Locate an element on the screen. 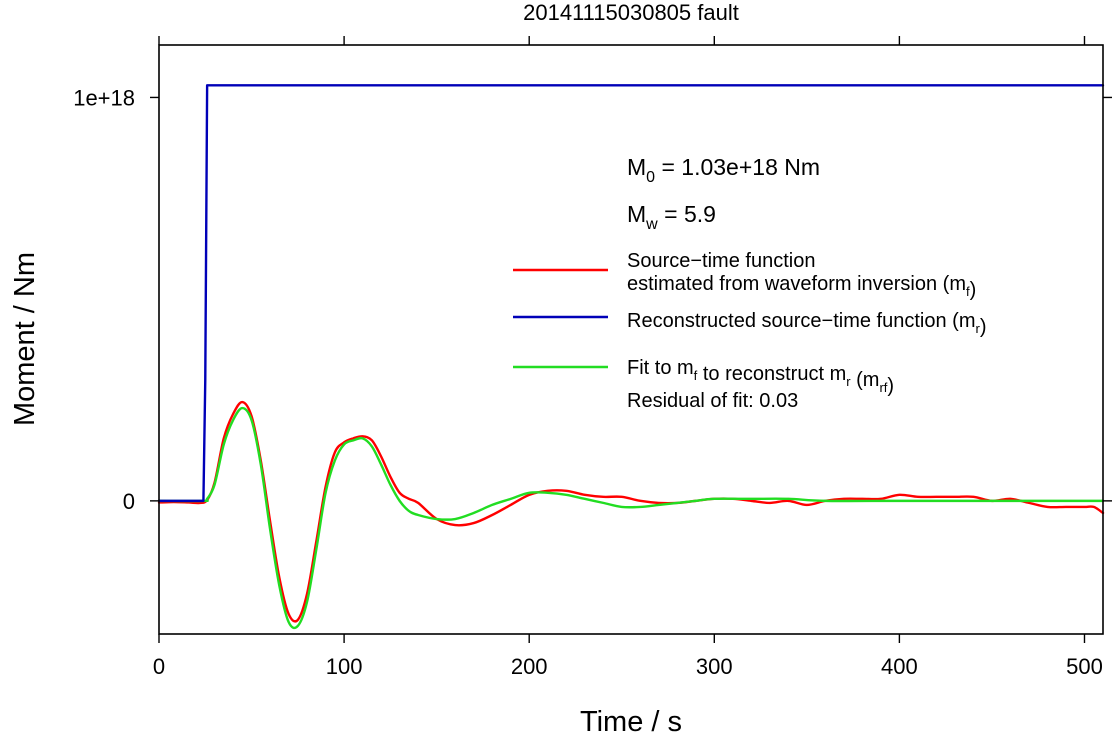 The height and width of the screenshot is (735, 1117). x-tick-label: 300 is located at coordinates (714, 666).